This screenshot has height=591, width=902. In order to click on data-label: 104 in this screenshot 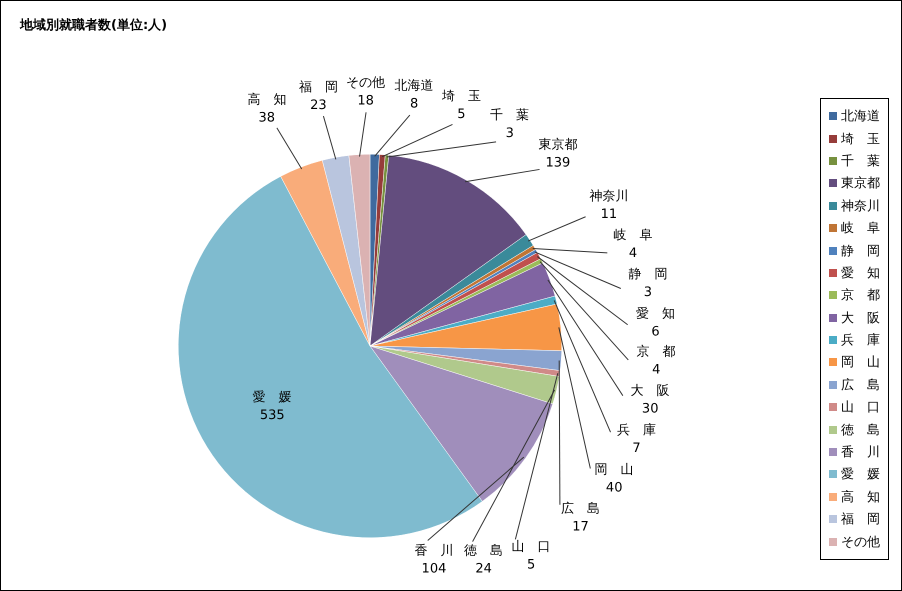, I will do `click(434, 568)`.